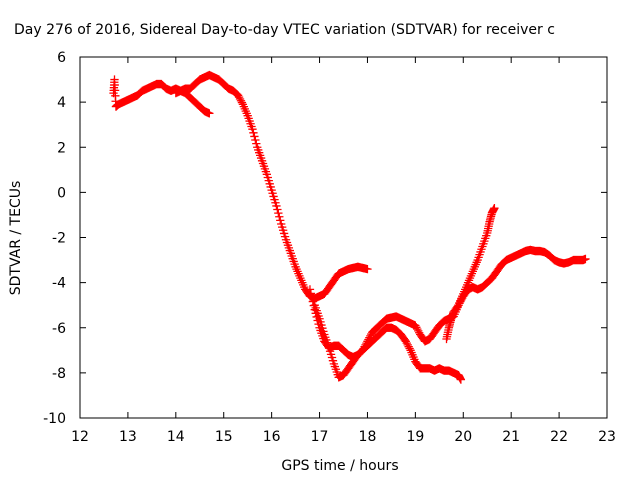 This screenshot has width=640, height=480. I want to click on y-tick-label: 0, so click(61, 193).